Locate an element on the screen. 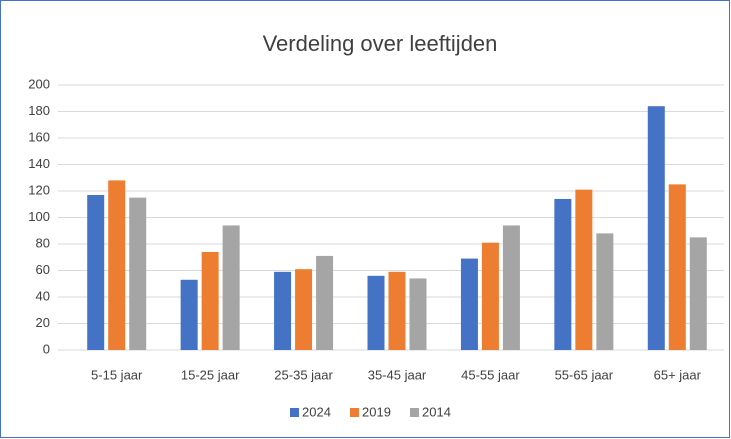  x-tick-label: 45-55 jaar is located at coordinates (490, 374).